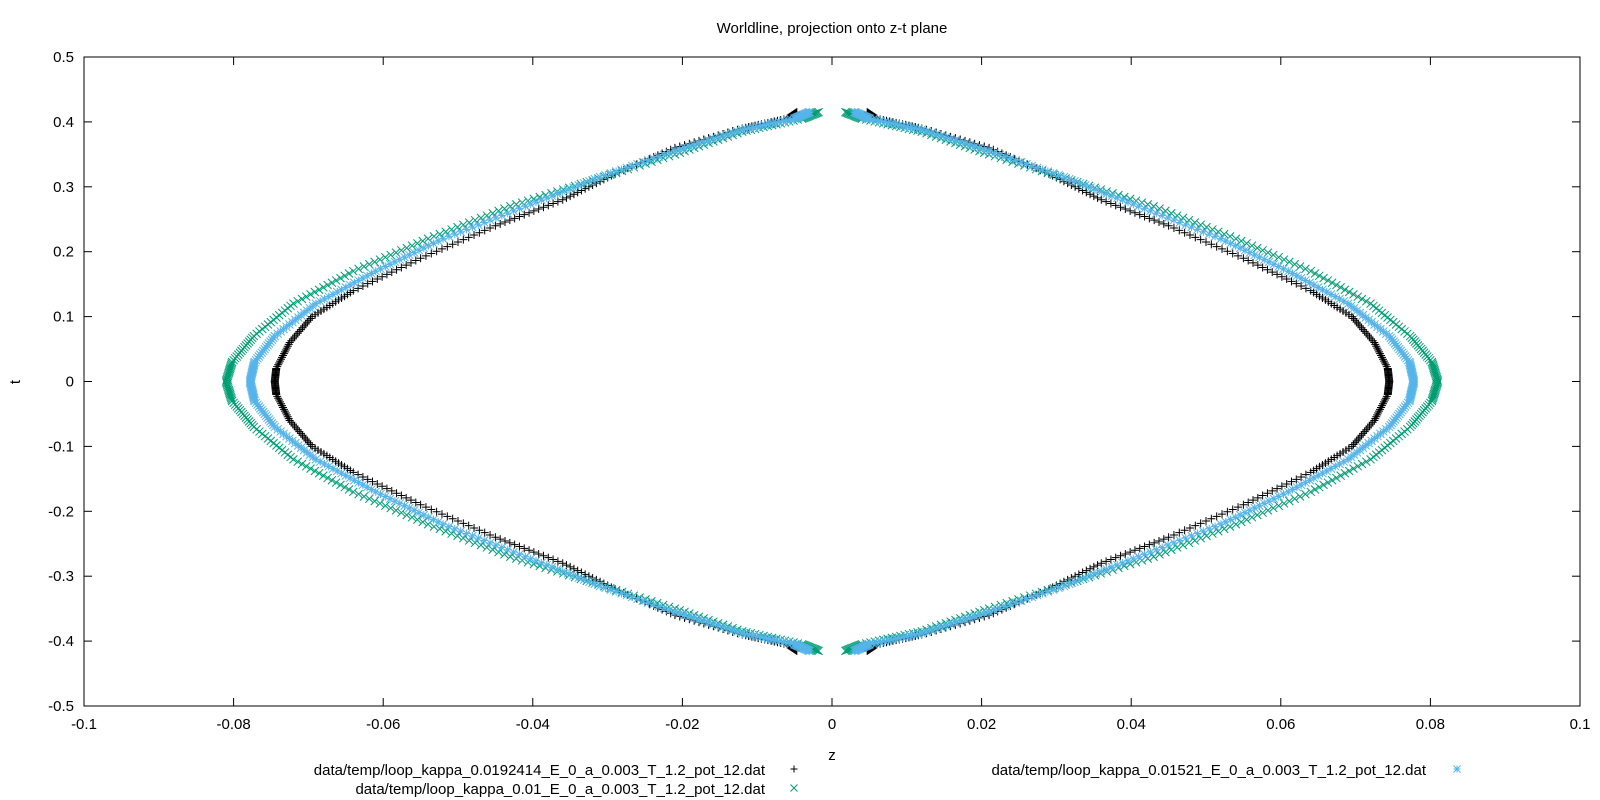  What do you see at coordinates (61, 446) in the screenshot?
I see `y-tick-label: -0.1` at bounding box center [61, 446].